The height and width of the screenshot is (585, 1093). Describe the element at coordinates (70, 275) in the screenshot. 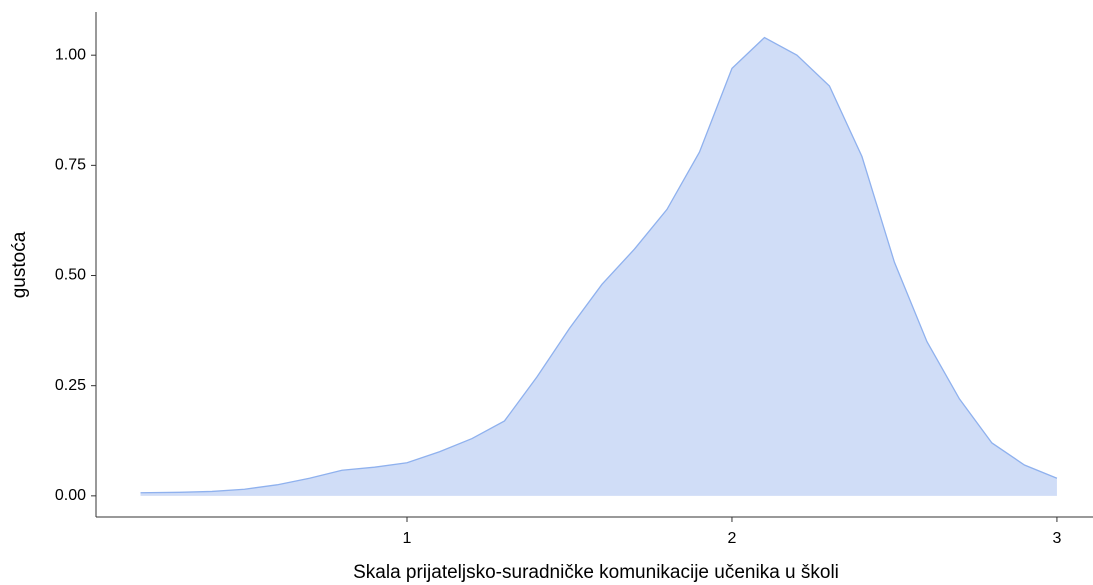

I see `y-tick-label: 0.50` at that location.